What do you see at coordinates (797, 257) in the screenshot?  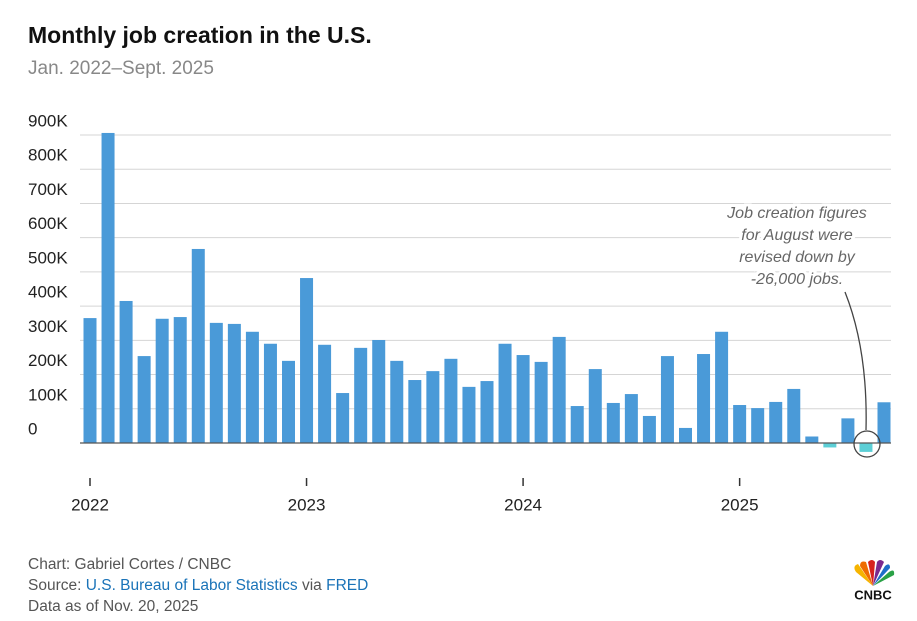 I see `annotation-text: revised down by` at bounding box center [797, 257].